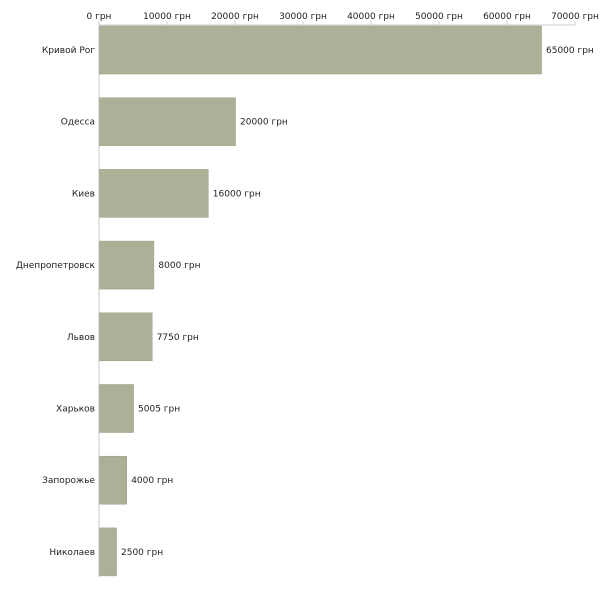  Describe the element at coordinates (81, 338) in the screenshot. I see `category-label: Львов` at that location.